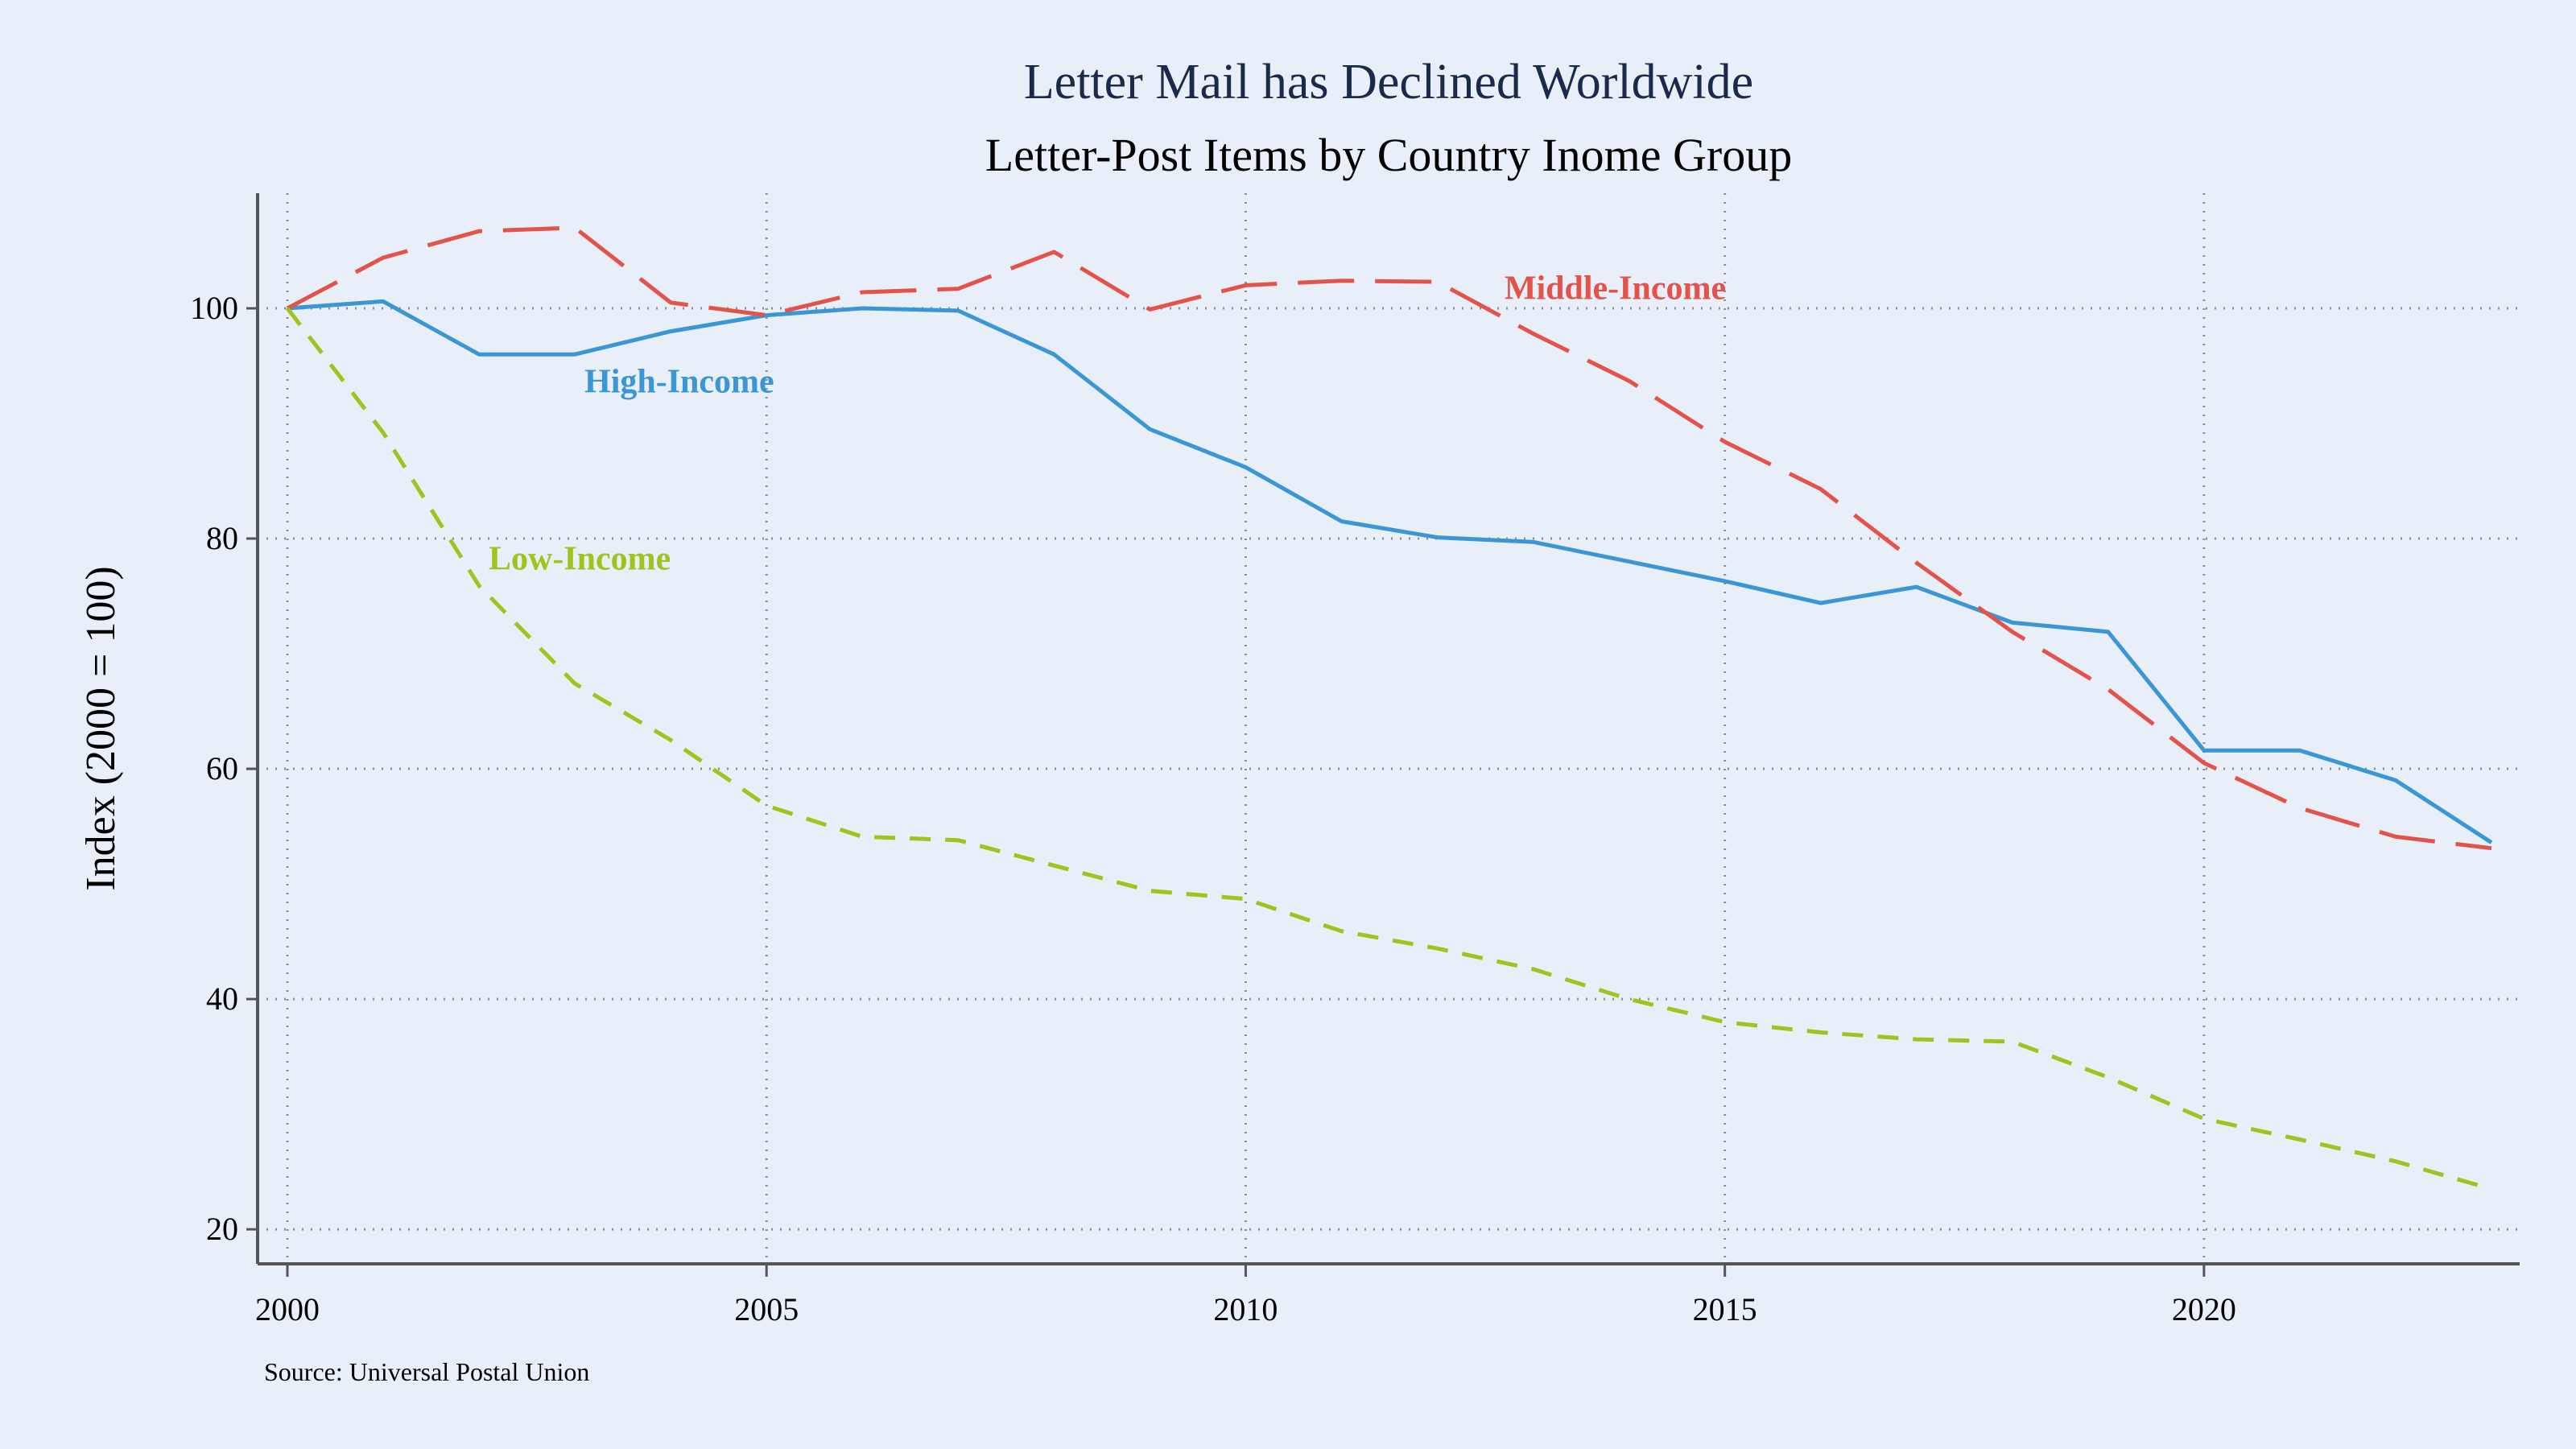  Describe the element at coordinates (222, 998) in the screenshot. I see `y-tick-label: 40` at that location.